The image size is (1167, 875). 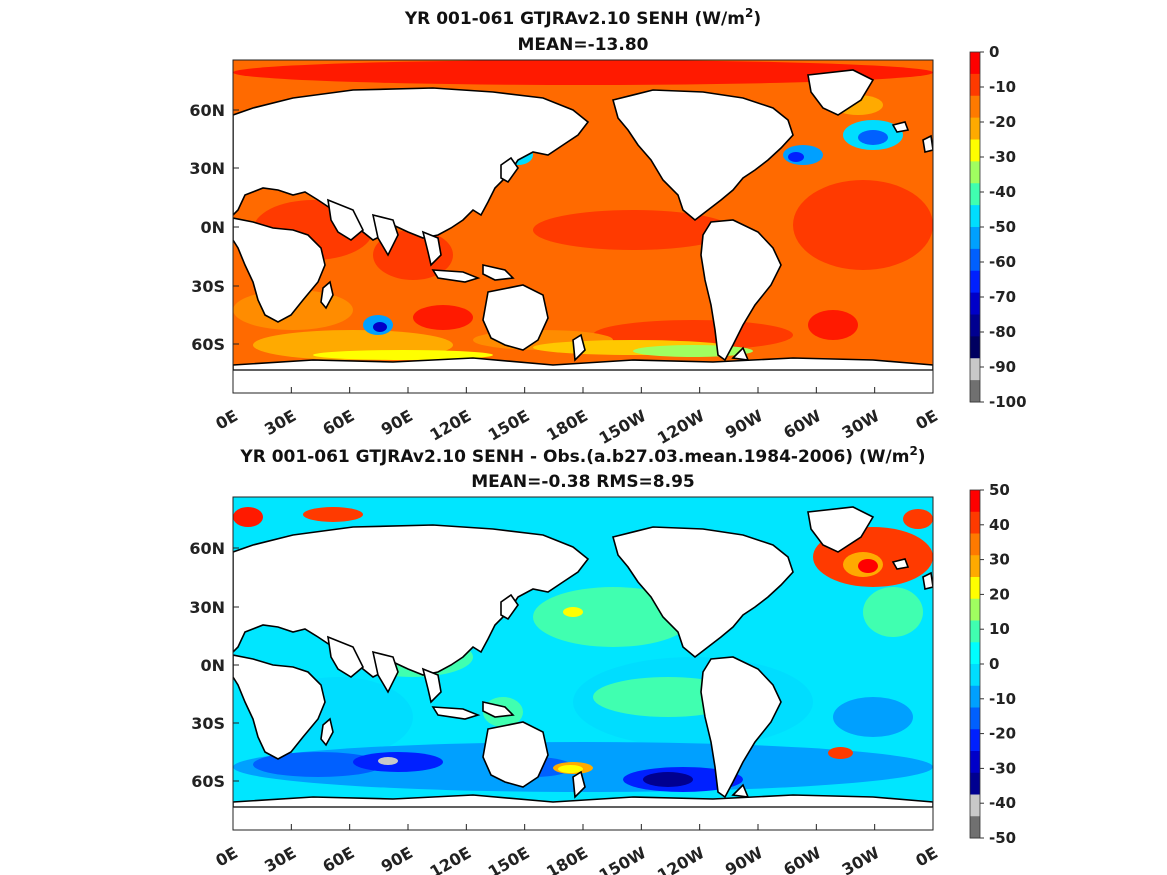 What do you see at coordinates (999, 560) in the screenshot?
I see `colorbar-label: 30` at bounding box center [999, 560].